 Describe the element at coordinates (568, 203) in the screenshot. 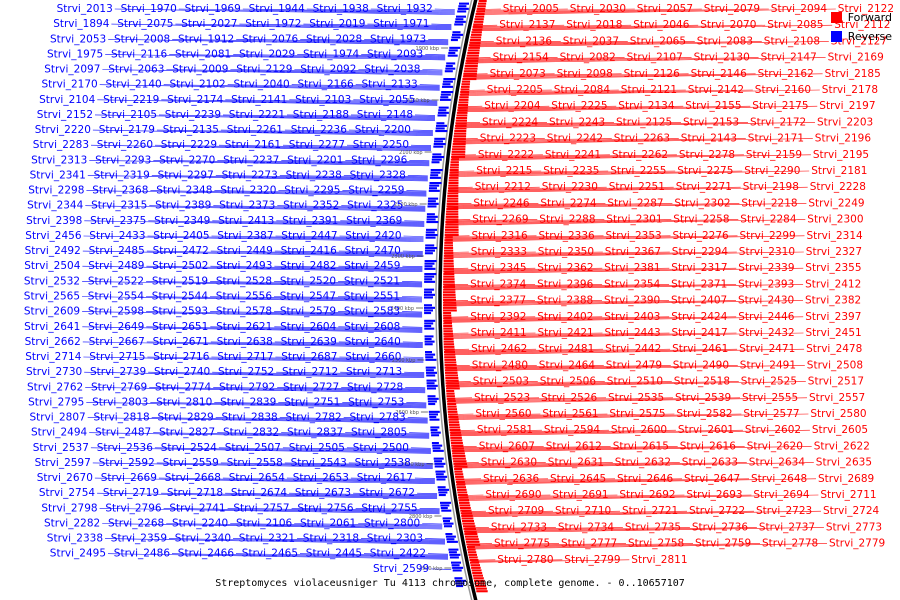

I see `forward-gene-label: Strvi_2274` at that location.